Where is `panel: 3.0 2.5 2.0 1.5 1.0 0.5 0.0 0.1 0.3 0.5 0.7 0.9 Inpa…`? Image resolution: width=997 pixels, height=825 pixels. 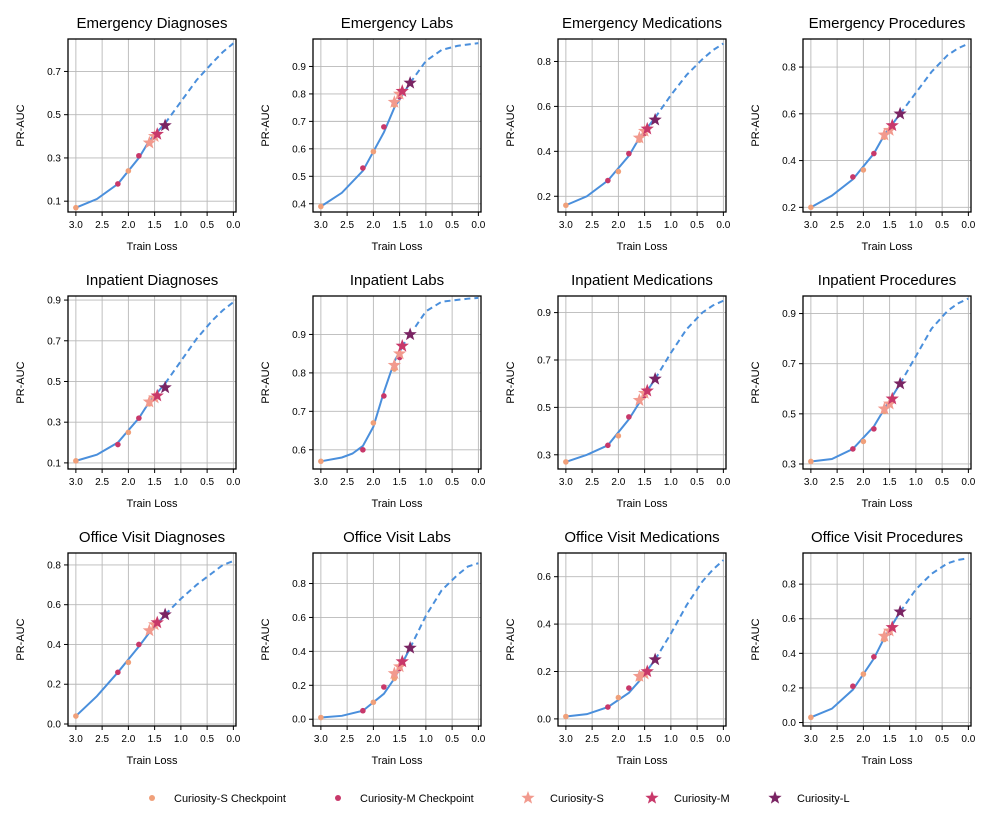
panel: 3.0 2.5 2.0 1.5 1.0 0.5 0.0 0.1 0.3 0.5 0.7 0.9 Inpa… is located at coordinates (128, 391).